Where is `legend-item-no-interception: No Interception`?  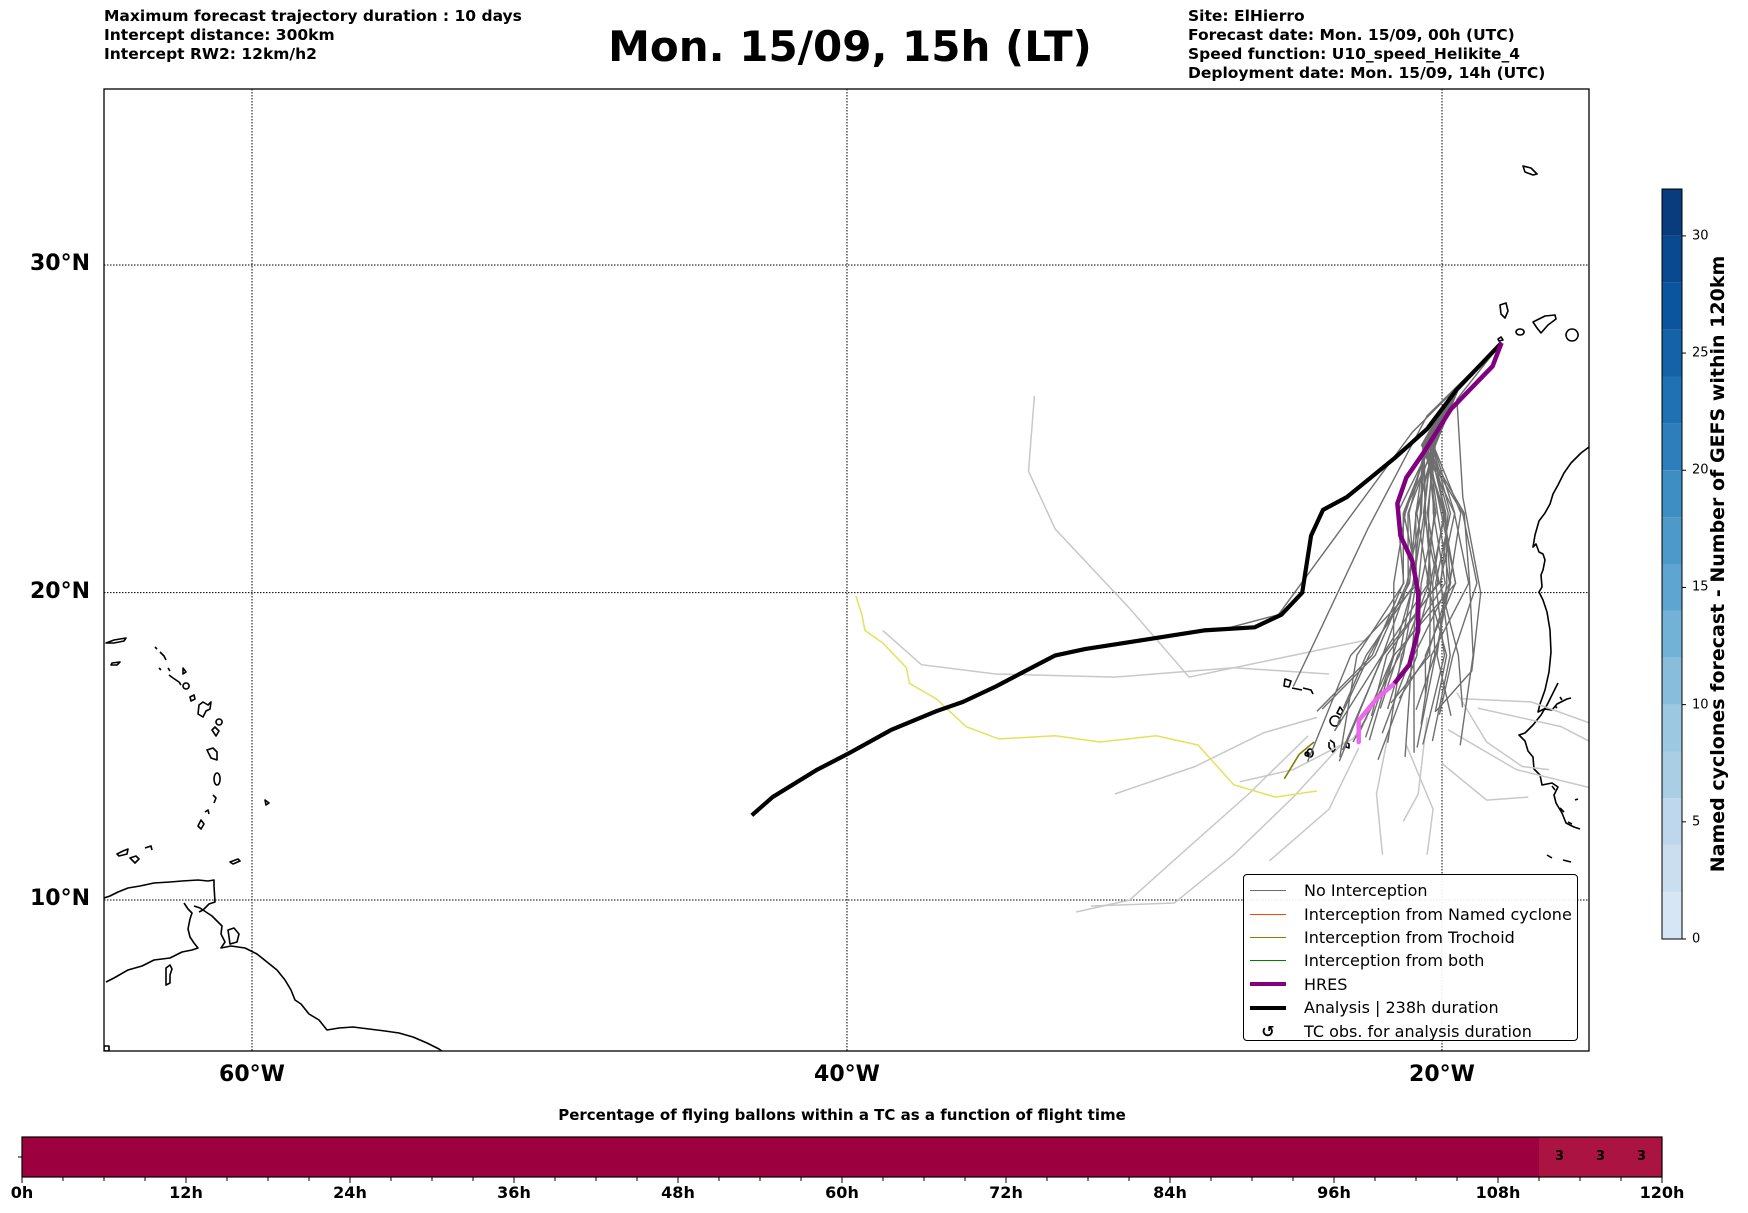 legend-item-no-interception: No Interception is located at coordinates (1413, 890).